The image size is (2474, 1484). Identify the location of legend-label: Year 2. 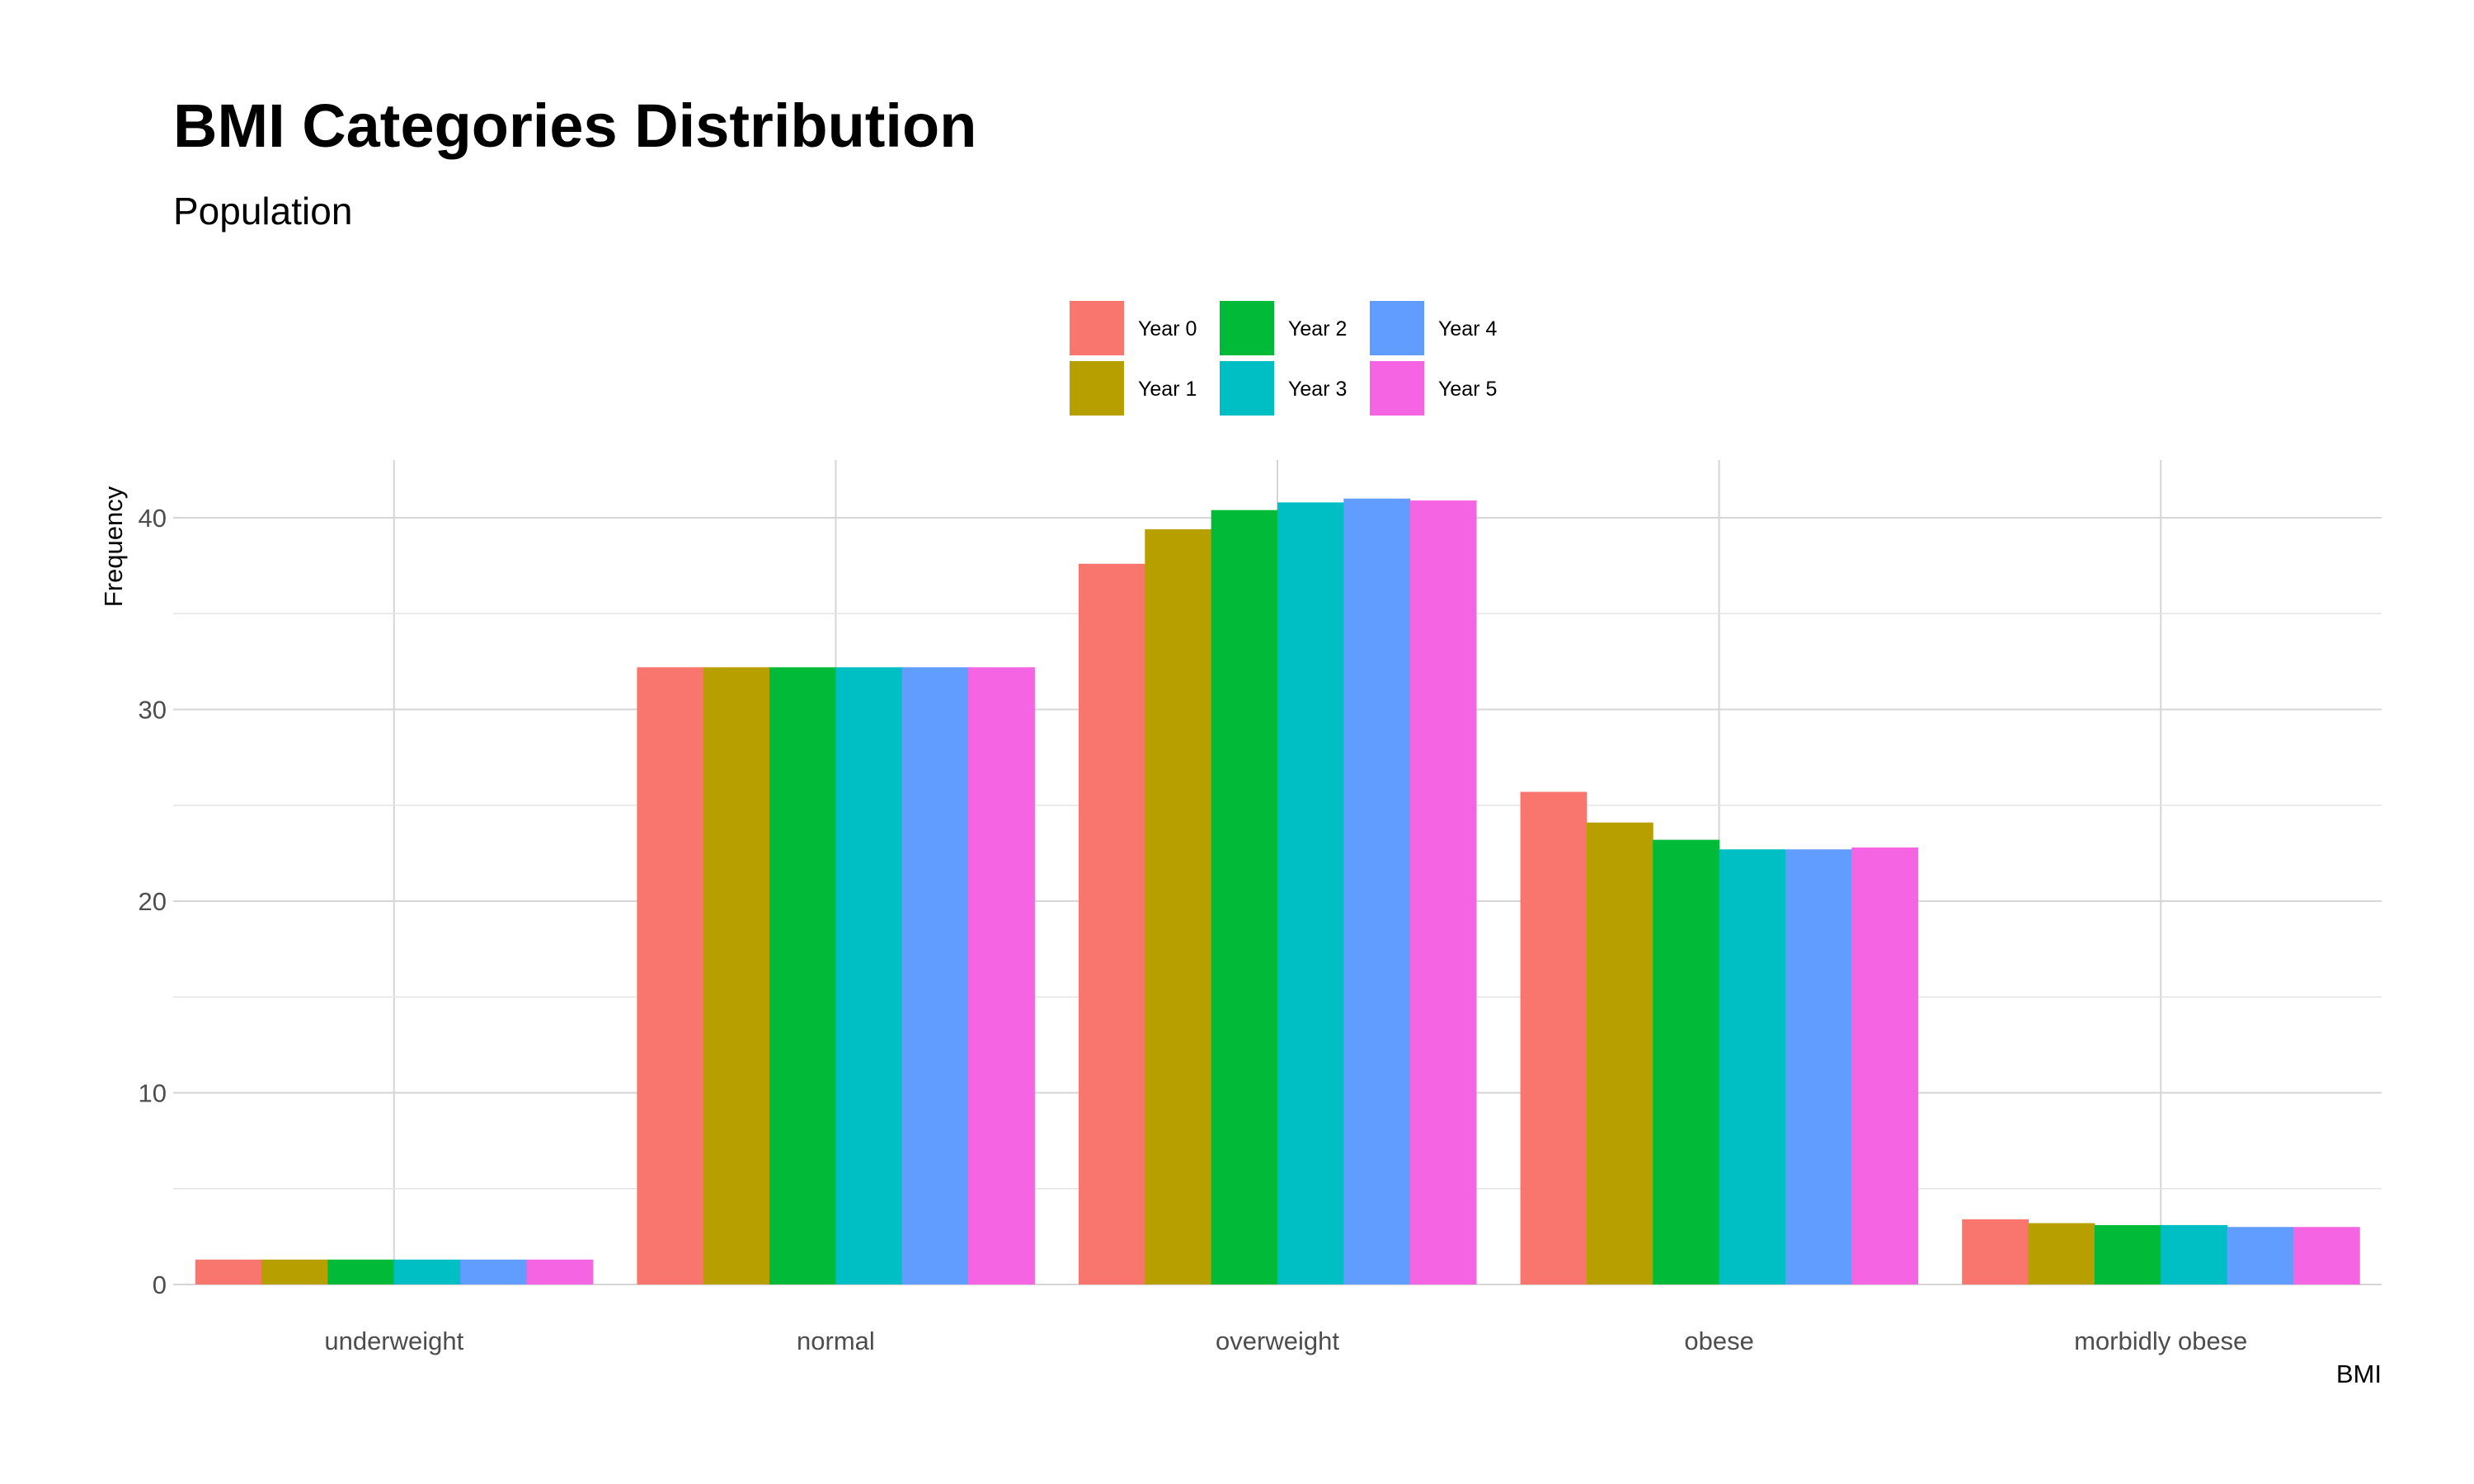
(1317, 328).